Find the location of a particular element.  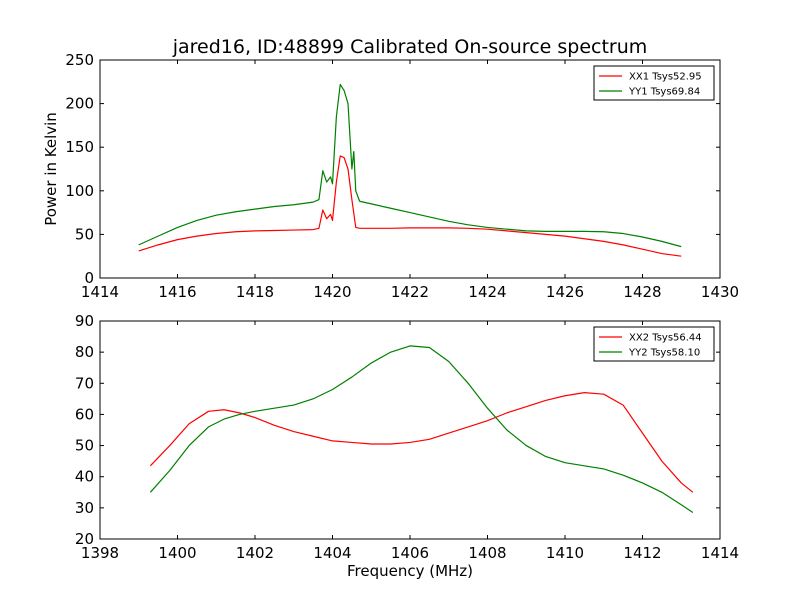

legend-entry: YY2 Tsys58.10 is located at coordinates (664, 353).